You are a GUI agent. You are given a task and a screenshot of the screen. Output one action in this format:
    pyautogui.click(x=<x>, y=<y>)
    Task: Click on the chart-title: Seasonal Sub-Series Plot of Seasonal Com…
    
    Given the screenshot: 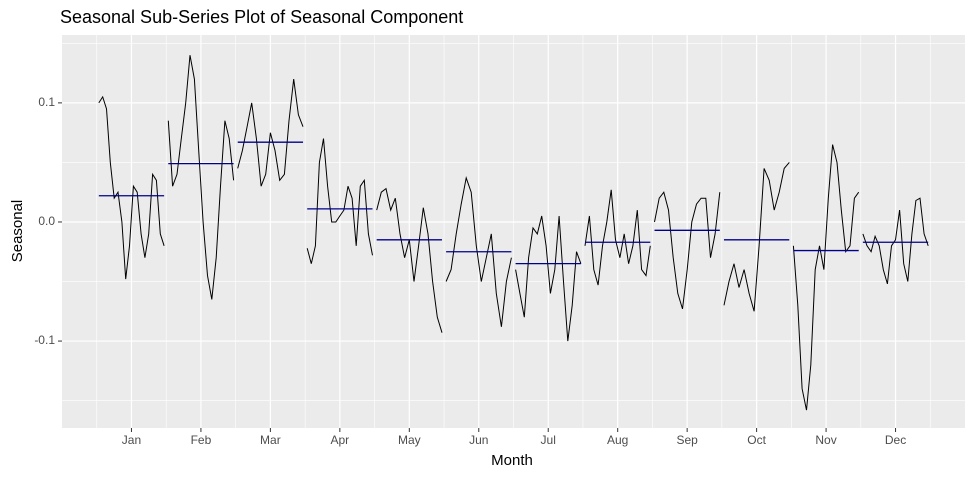 What is the action you would take?
    pyautogui.click(x=261, y=17)
    